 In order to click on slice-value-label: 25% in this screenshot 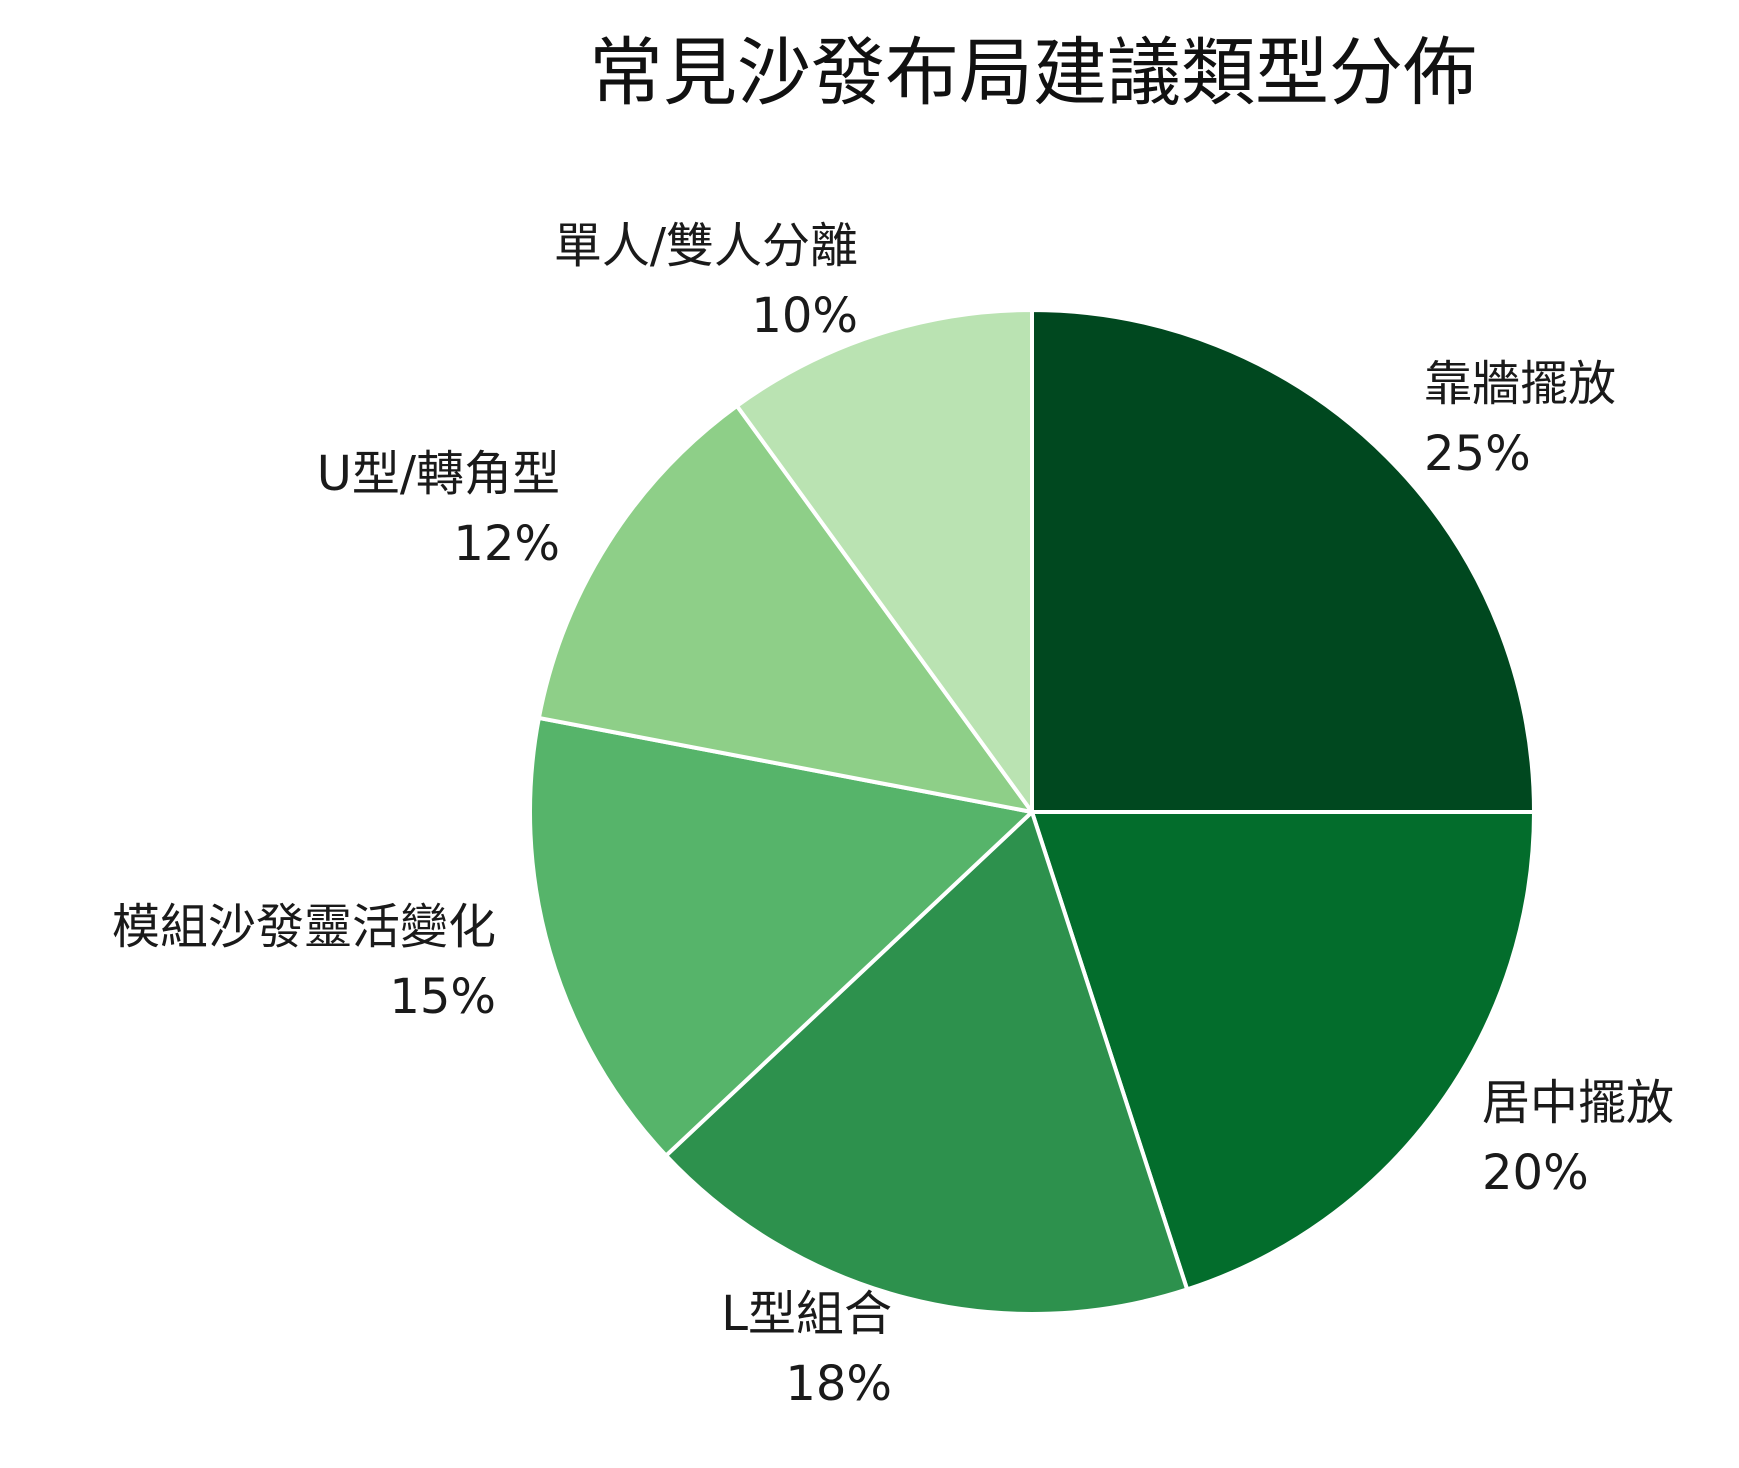, I will do `click(1477, 454)`.